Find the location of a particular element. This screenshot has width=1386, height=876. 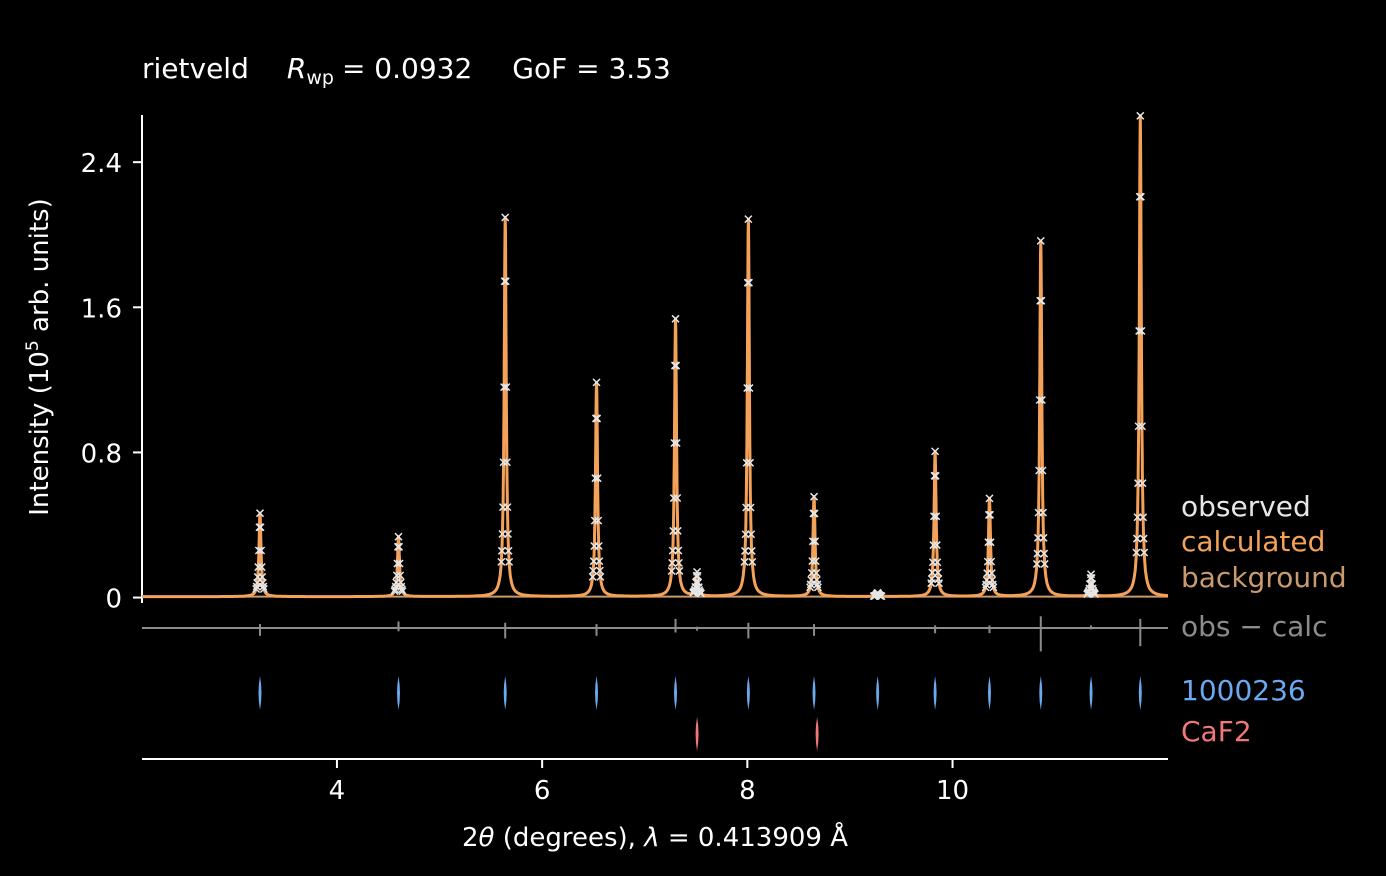

difference-curve is located at coordinates (655, 634).